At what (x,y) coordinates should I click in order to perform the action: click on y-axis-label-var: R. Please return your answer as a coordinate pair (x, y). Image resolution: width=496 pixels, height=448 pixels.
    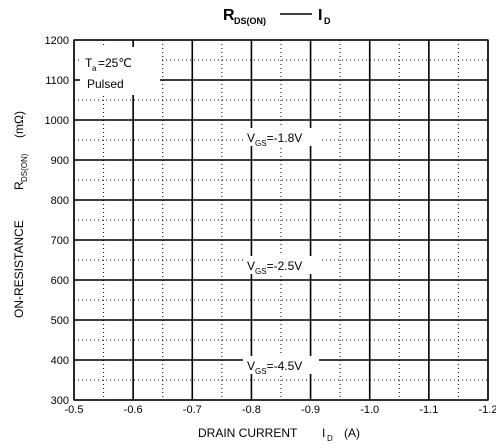
    Looking at the image, I should click on (19, 185).